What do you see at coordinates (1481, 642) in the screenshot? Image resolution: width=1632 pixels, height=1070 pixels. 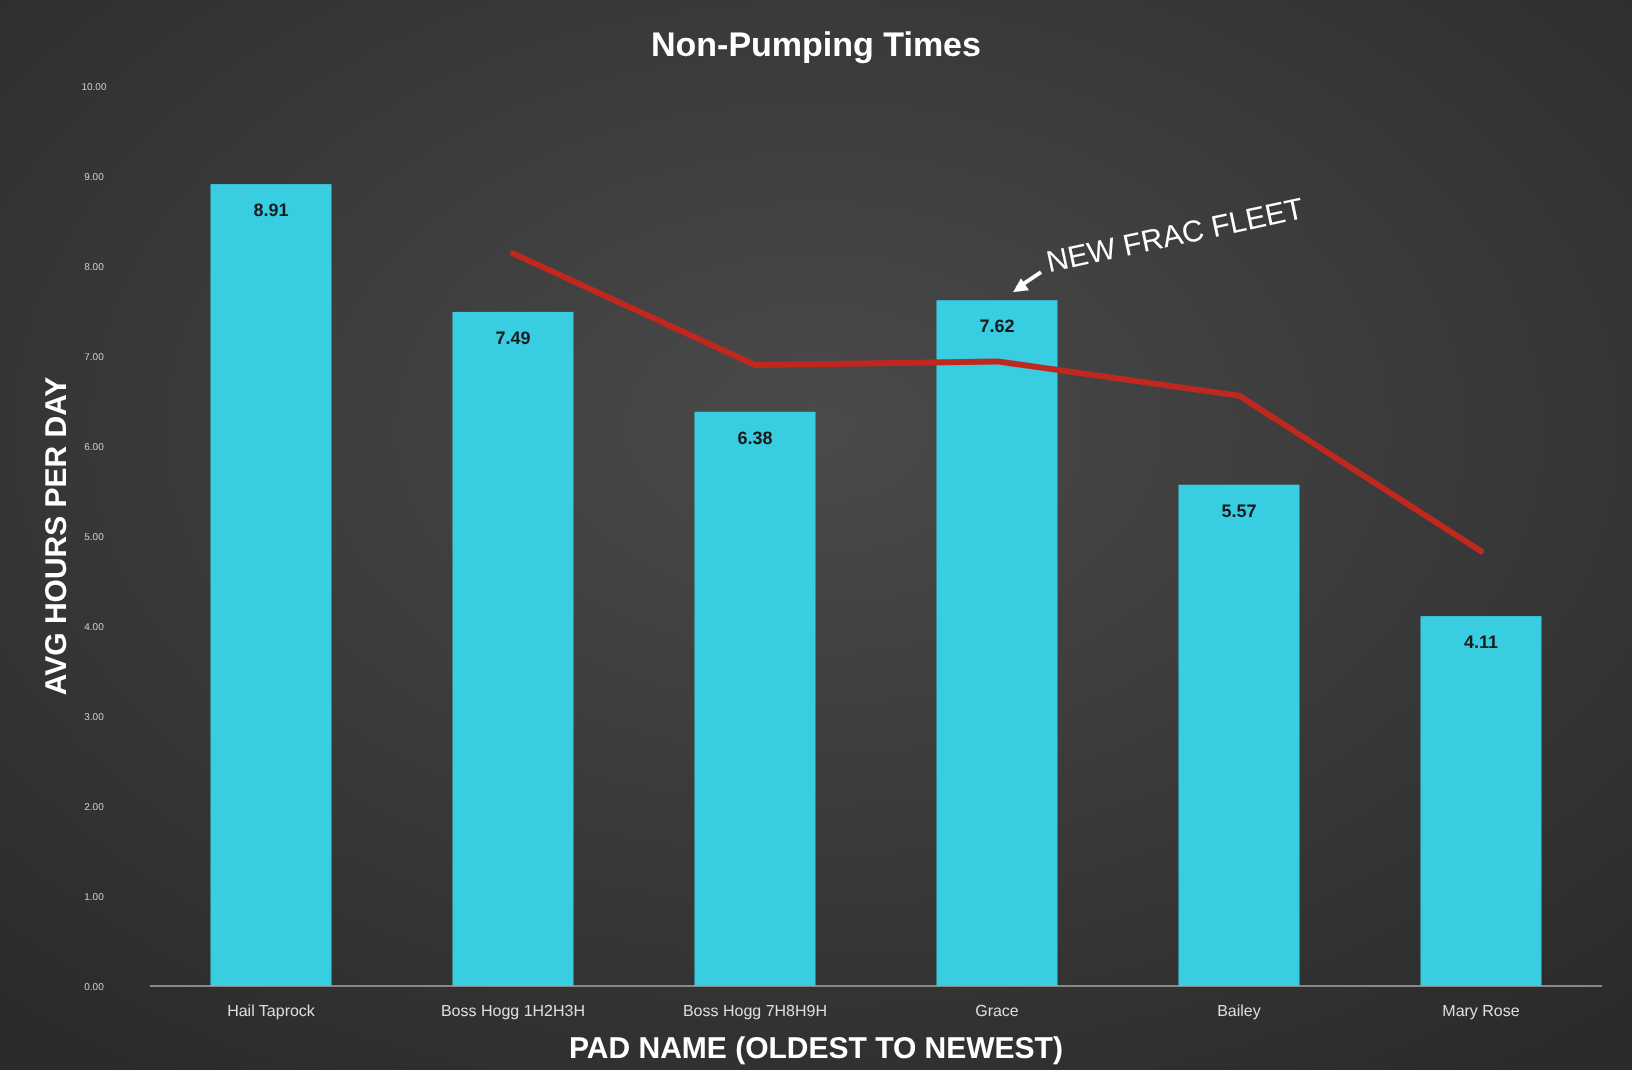 I see `data-label: 4.11` at bounding box center [1481, 642].